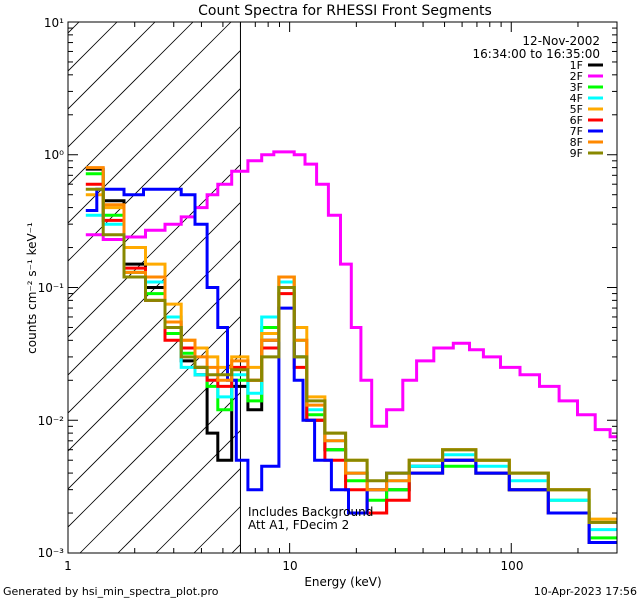  Describe the element at coordinates (51, 288) in the screenshot. I see `y-tick-label: 10⁻¹` at that location.